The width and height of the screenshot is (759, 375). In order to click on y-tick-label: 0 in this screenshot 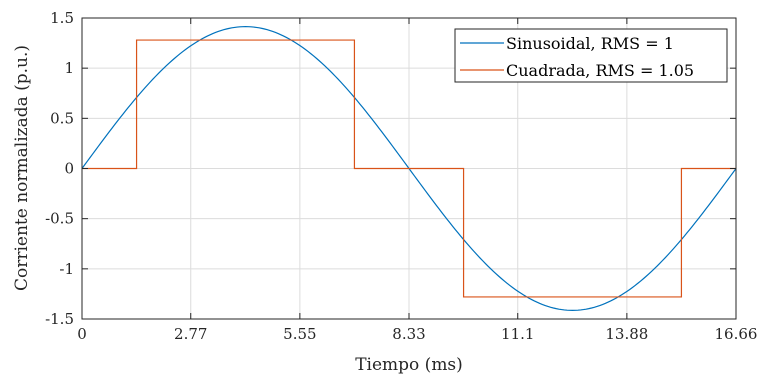, I will do `click(69, 169)`.